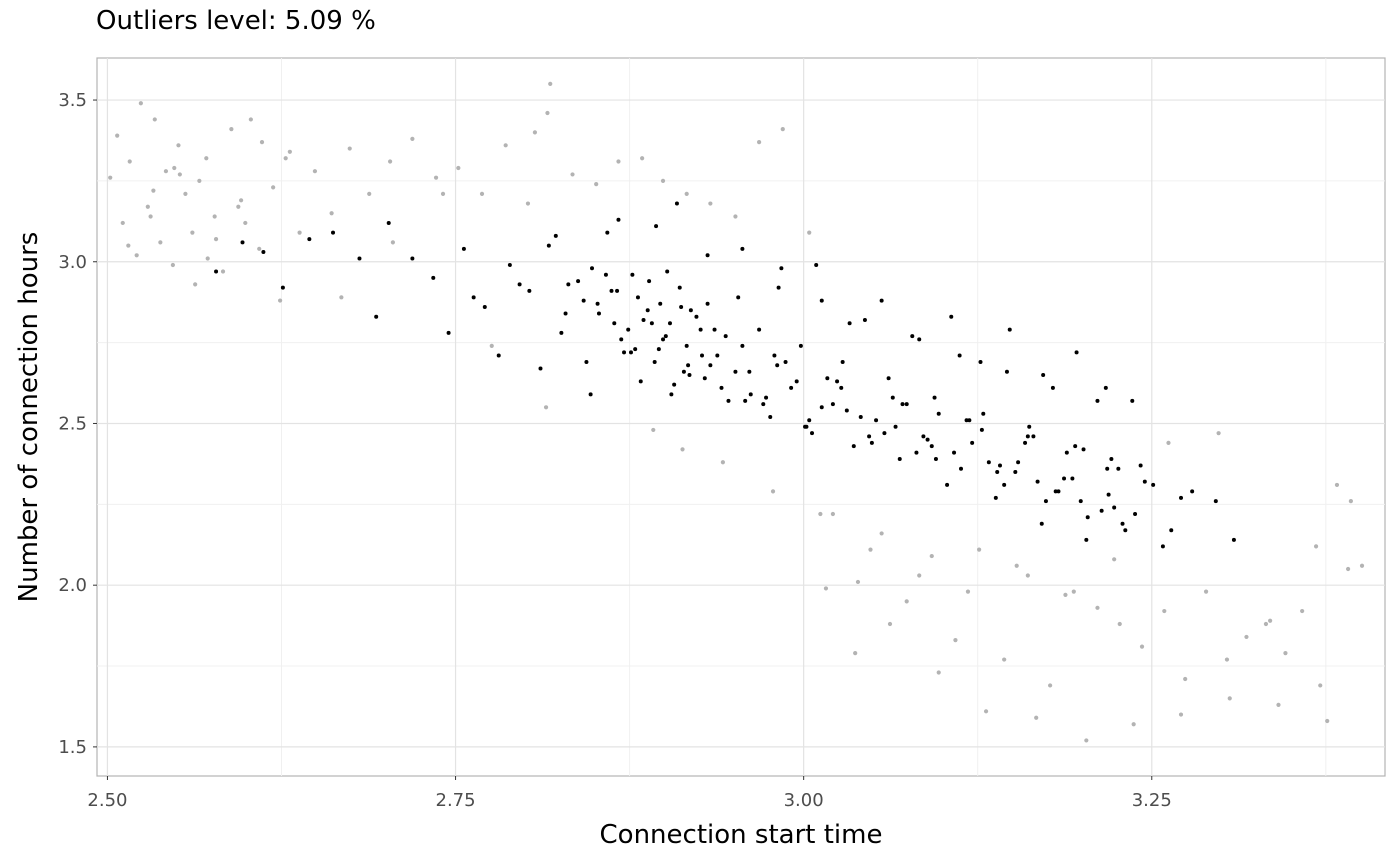 The height and width of the screenshot is (865, 1400). Describe the element at coordinates (72, 585) in the screenshot. I see `y-tick-label: 2.0` at that location.